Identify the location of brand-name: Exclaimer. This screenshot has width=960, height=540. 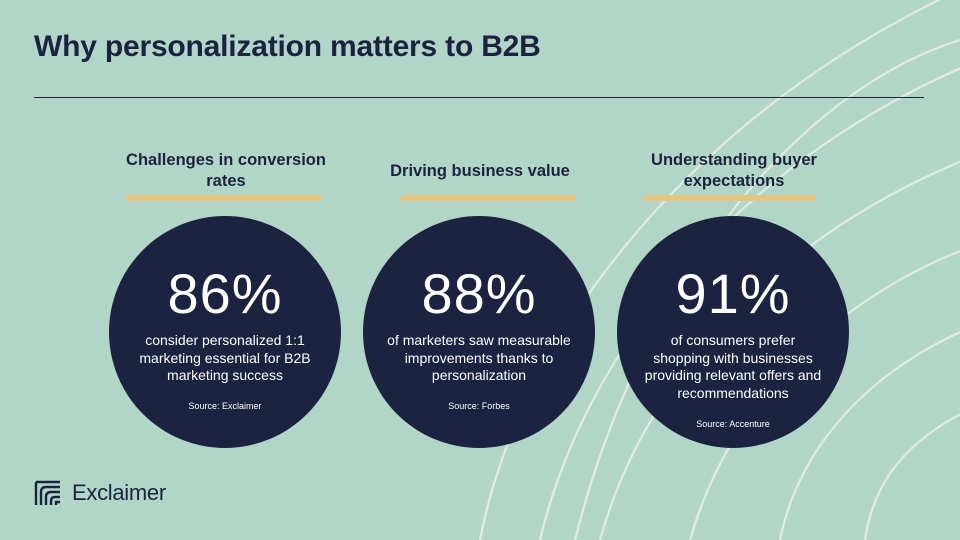
(119, 492).